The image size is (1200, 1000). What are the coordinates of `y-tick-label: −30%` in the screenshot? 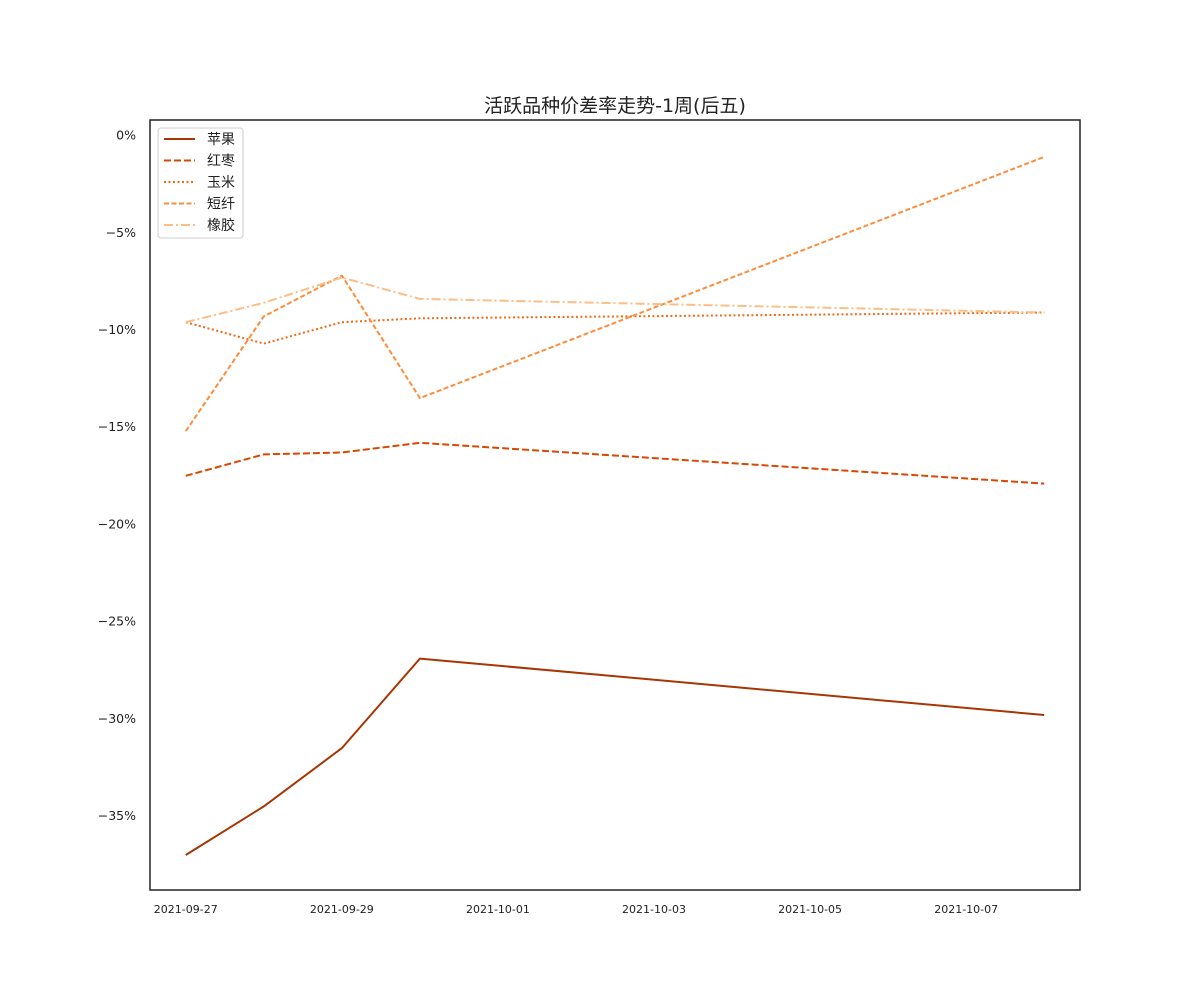 It's located at (117, 718).